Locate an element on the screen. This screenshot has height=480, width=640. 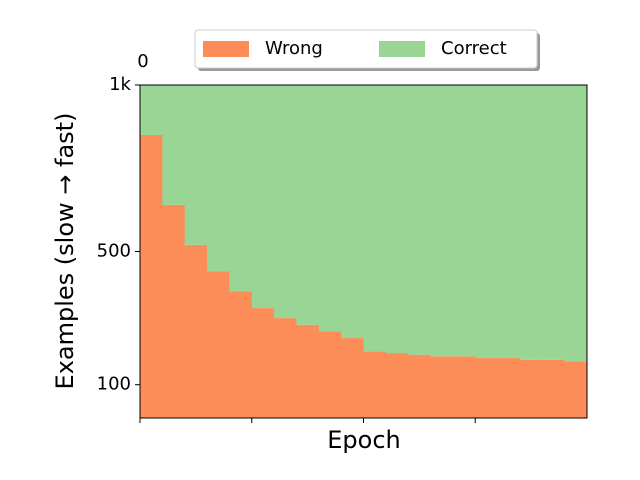
y-tick-label: 100 is located at coordinates (114, 384).